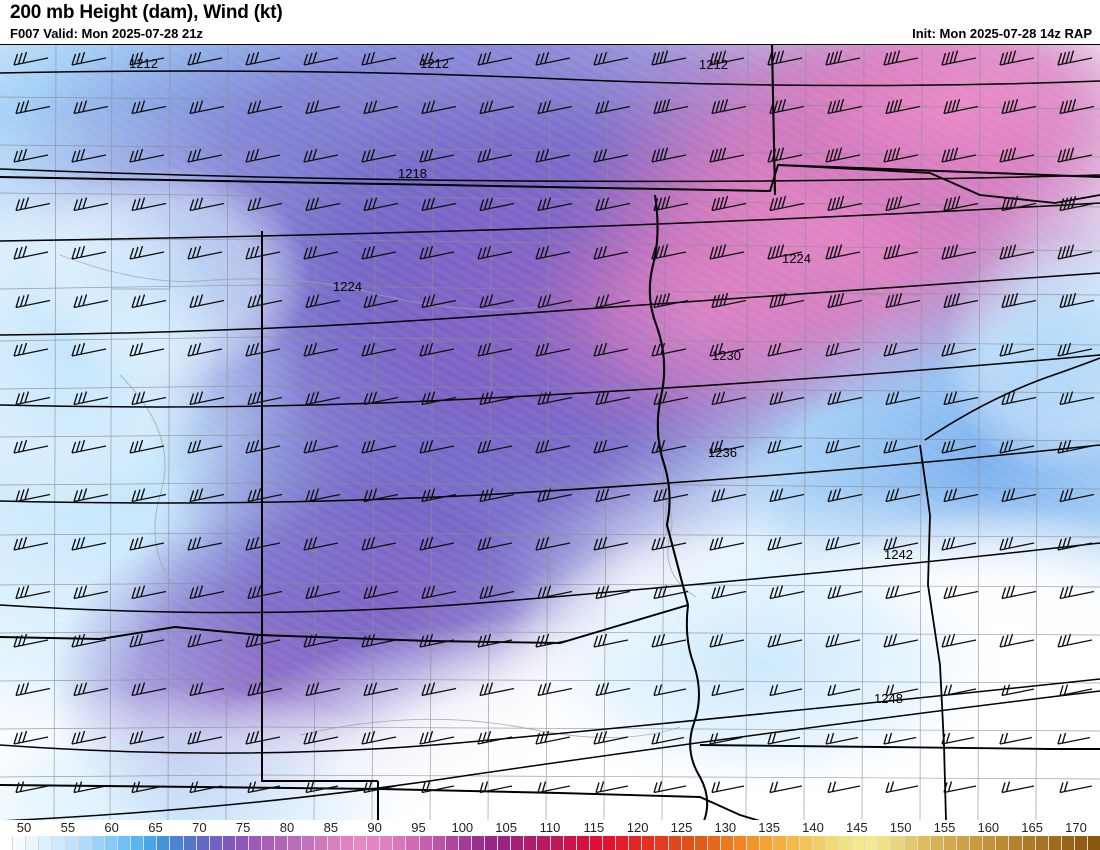 This screenshot has height=850, width=1100. What do you see at coordinates (287, 827) in the screenshot?
I see `colorbar-tick-label: 80` at bounding box center [287, 827].